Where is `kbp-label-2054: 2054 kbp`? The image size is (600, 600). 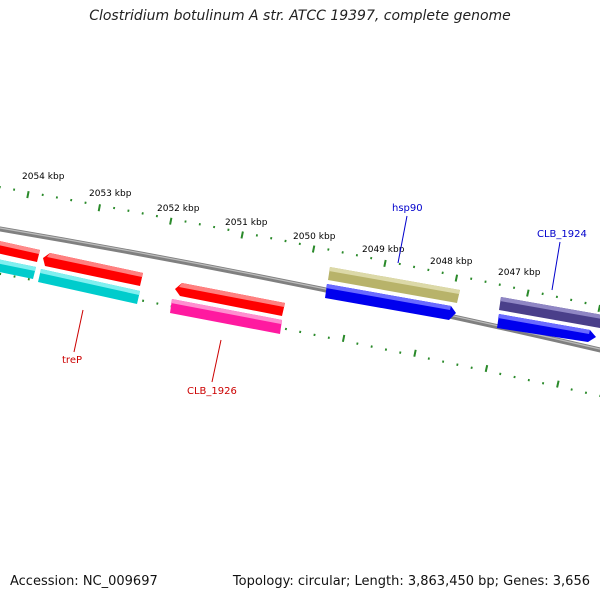
kbp-label-2054: 2054 kbp is located at coordinates (43, 177).